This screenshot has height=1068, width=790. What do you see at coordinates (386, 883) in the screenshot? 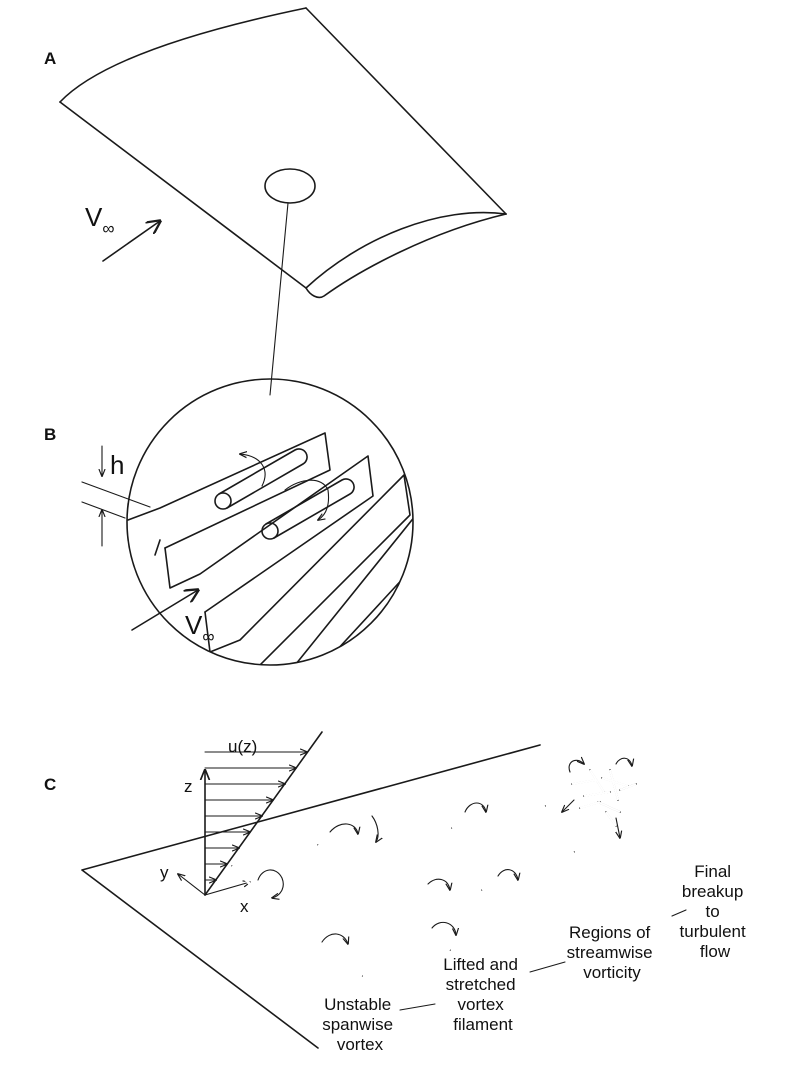
I see `vortex-lifted-stretched` at bounding box center [386, 883].